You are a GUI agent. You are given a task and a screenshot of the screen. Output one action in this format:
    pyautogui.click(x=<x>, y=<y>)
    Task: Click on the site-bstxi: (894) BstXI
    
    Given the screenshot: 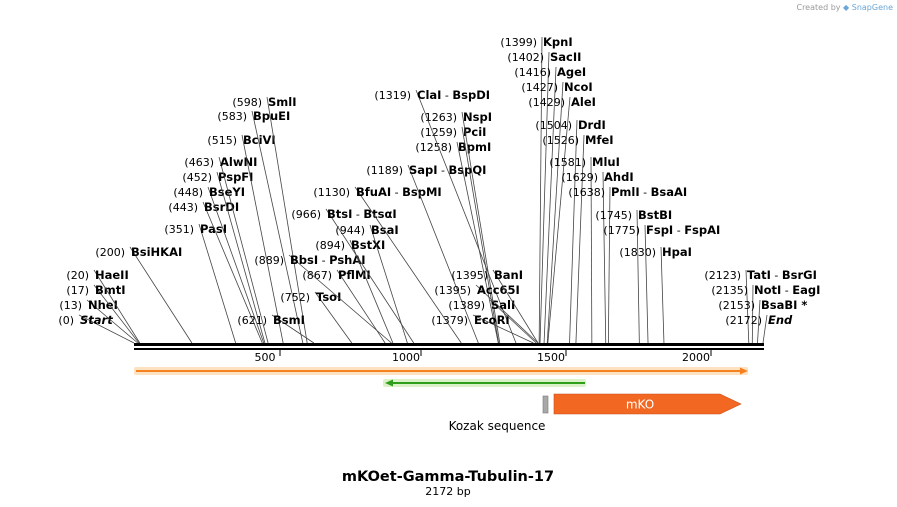 What is the action you would take?
    pyautogui.click(x=354, y=291)
    